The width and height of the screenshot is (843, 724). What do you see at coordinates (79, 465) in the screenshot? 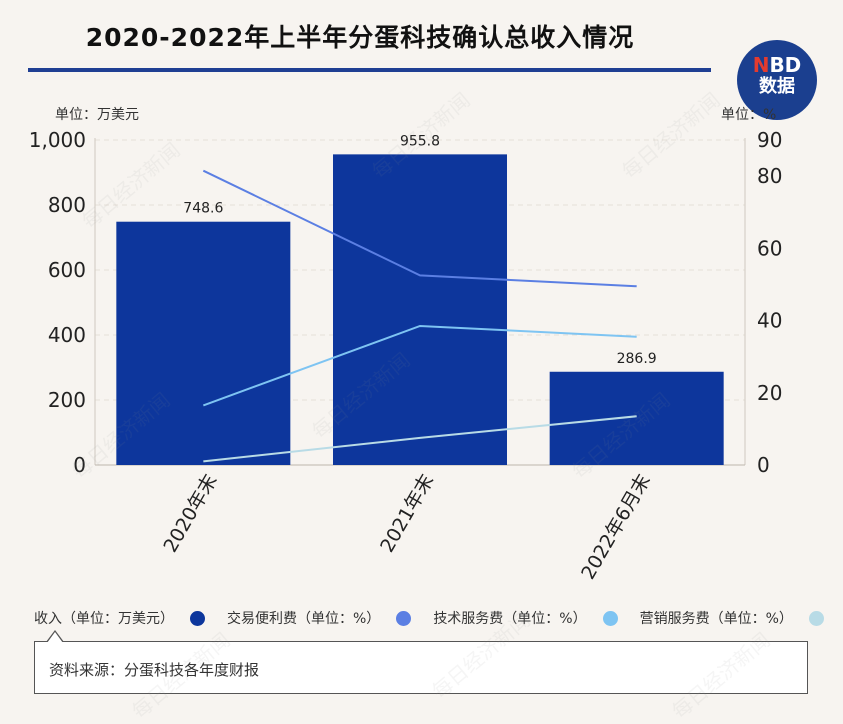
I see `left-tick-label: 0` at bounding box center [79, 465].